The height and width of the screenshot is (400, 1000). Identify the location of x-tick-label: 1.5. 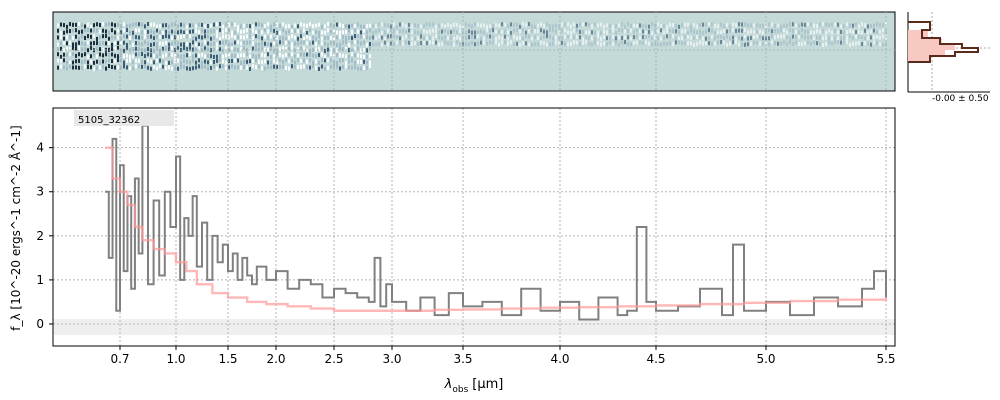
(227, 359).